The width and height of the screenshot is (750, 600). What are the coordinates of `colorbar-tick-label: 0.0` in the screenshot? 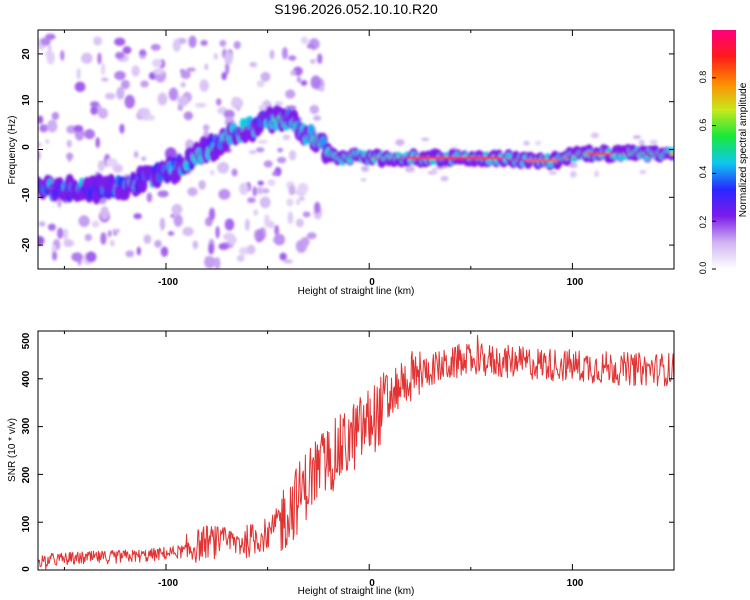 It's located at (703, 268).